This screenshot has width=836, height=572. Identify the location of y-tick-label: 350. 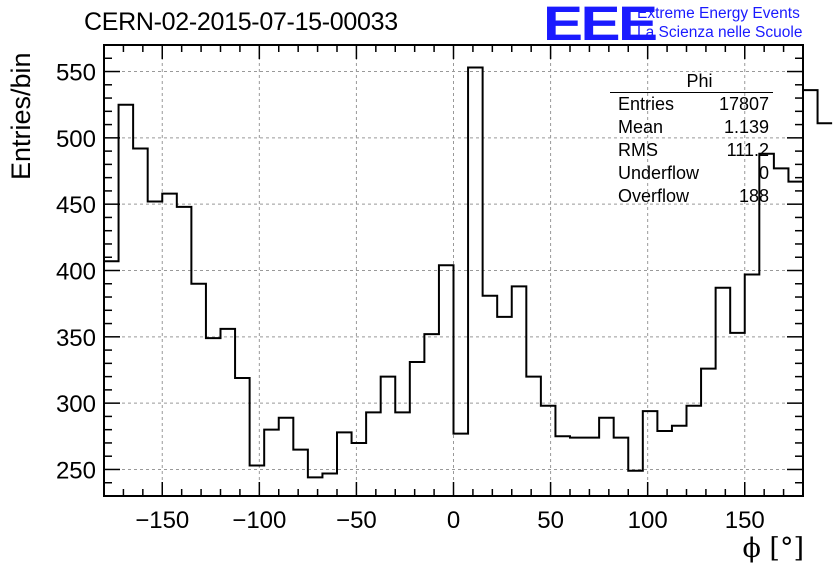
(76, 338).